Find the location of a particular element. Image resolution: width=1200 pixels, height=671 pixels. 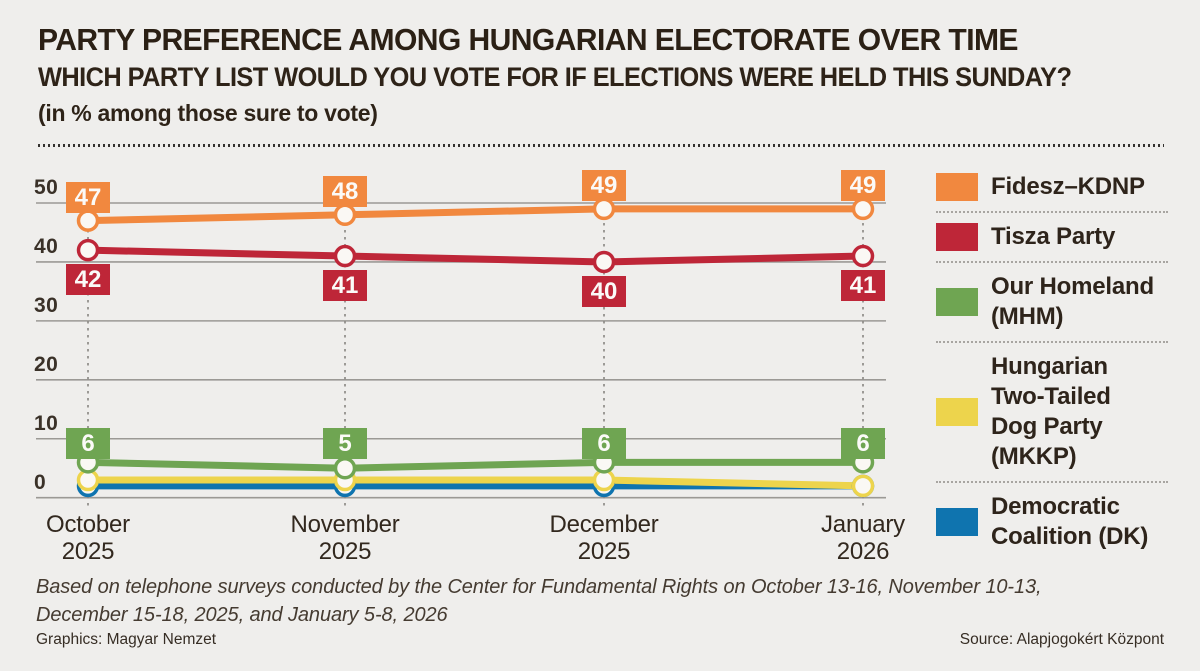

legend-label: Fidesz–KDNP is located at coordinates (1068, 186).